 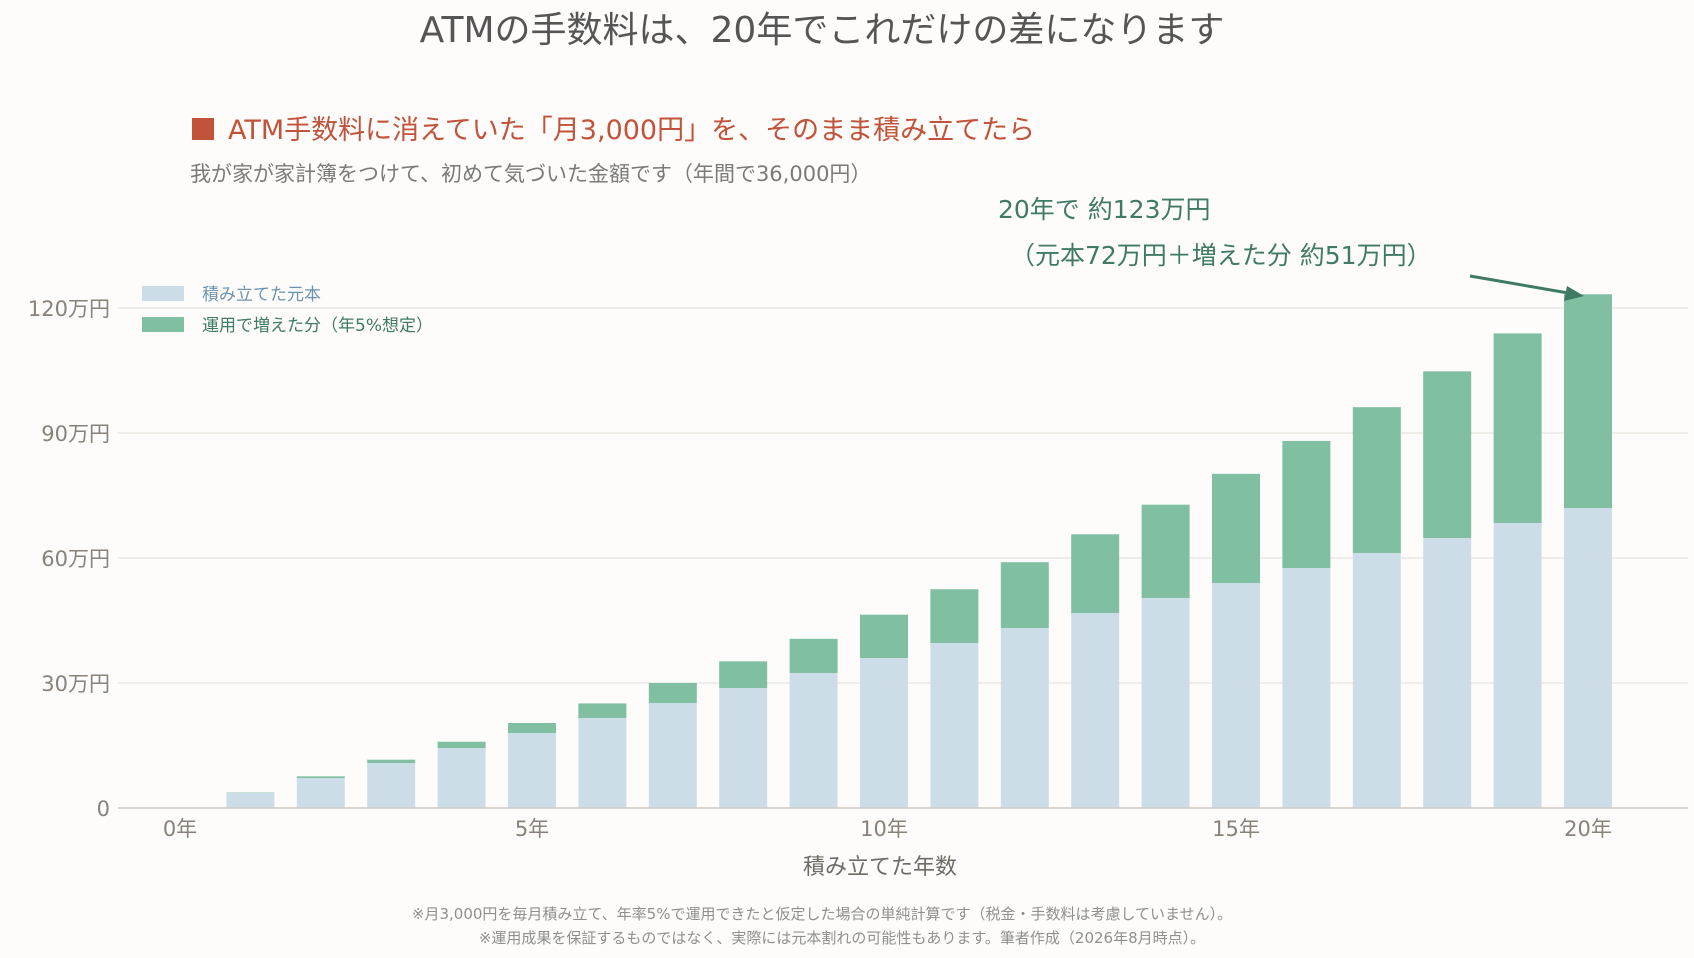 I want to click on legend: 積み立てた元本 運用で増えた分（年5%想定）, so click(x=287, y=310).